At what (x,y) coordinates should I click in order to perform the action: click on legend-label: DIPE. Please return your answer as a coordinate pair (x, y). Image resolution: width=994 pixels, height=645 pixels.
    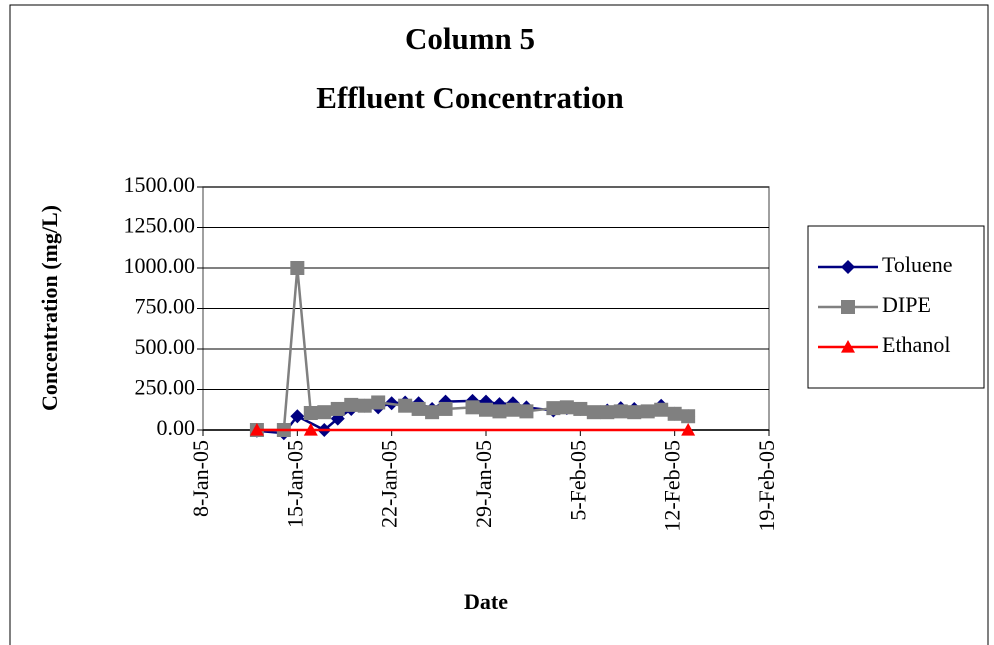
    Looking at the image, I should click on (906, 304).